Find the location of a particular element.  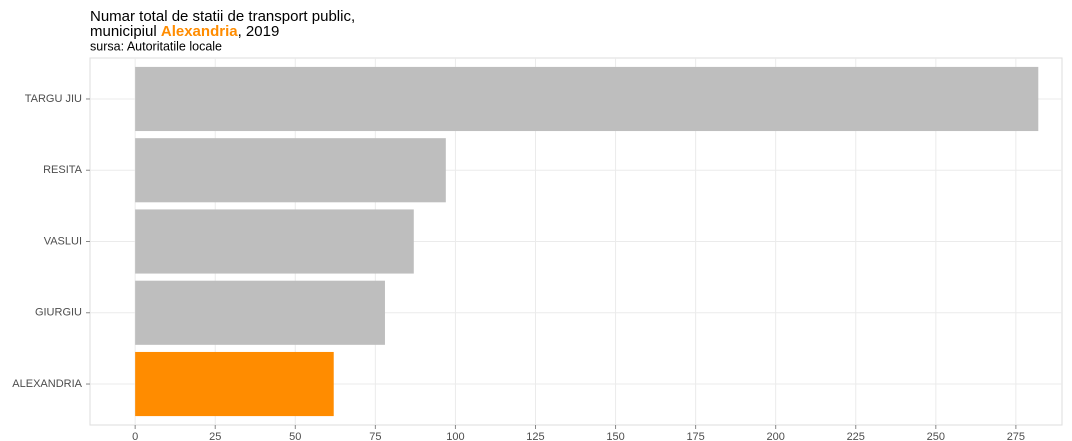

x-tick-label: 150 is located at coordinates (615, 436).